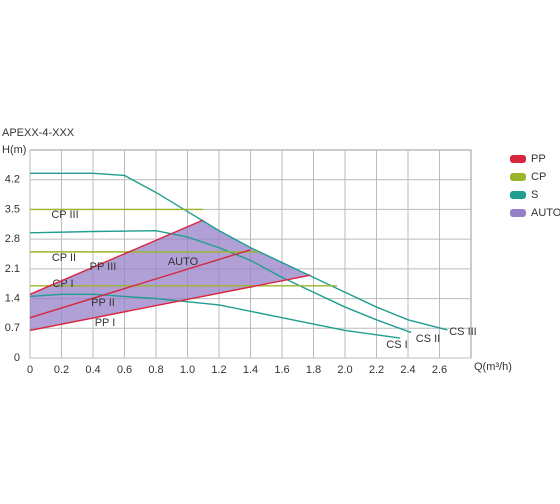  I want to click on x-tick-label: 0.6, so click(124, 370).